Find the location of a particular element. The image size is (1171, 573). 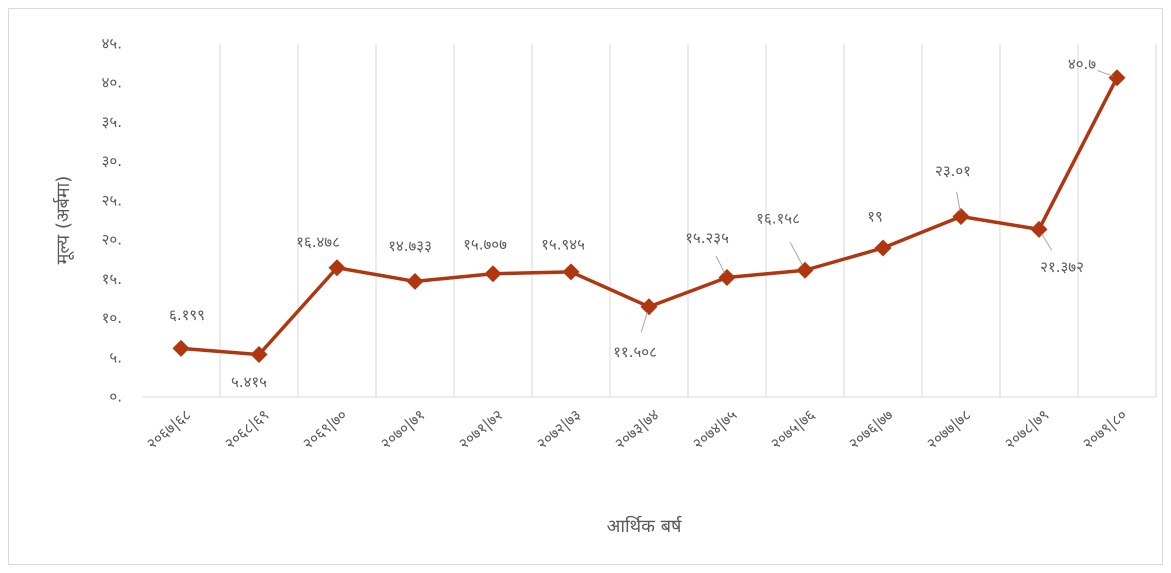

data-label: ६.१९९ is located at coordinates (187, 315).